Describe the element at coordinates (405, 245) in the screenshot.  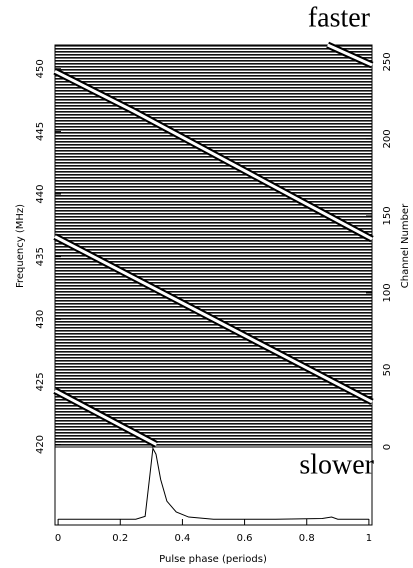
I see `y2-axis-label: Channel Number` at that location.